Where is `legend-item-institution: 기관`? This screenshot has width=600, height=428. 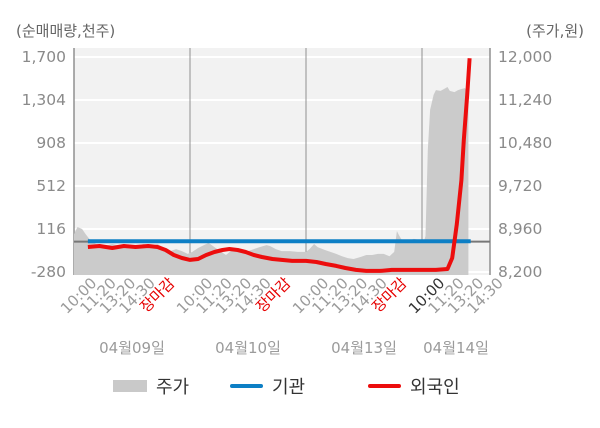 legend-item-institution: 기관 is located at coordinates (267, 386).